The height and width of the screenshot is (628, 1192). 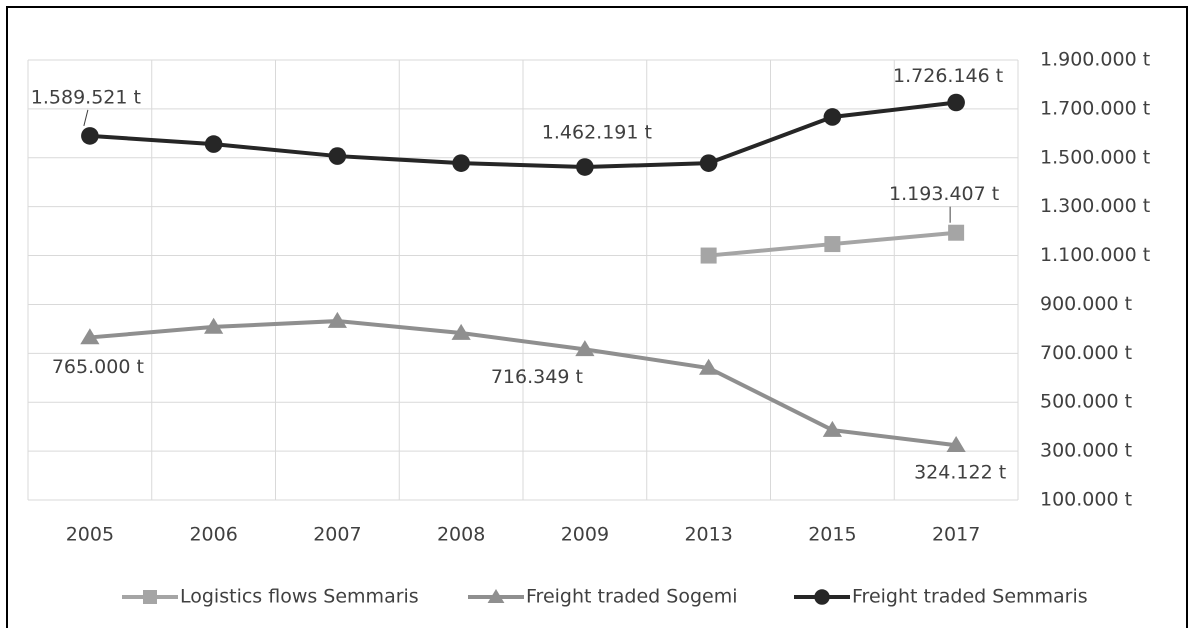 What do you see at coordinates (956, 535) in the screenshot?
I see `x-tick-label: 2017` at bounding box center [956, 535].